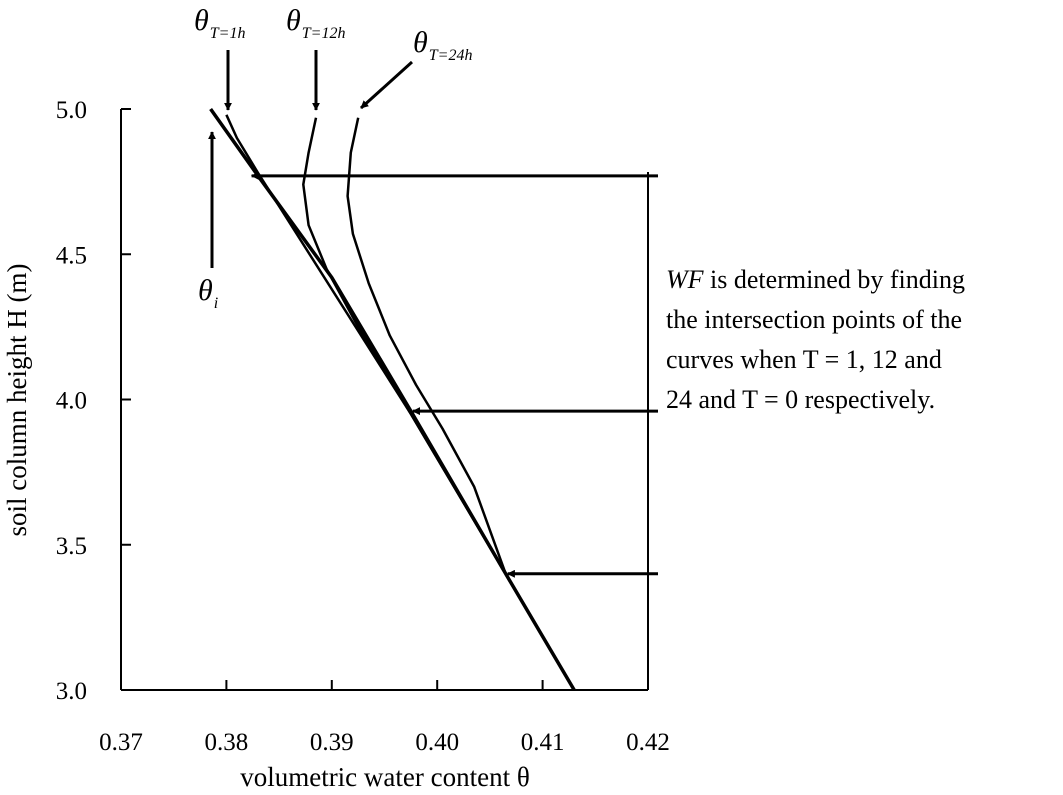 The width and height of the screenshot is (1063, 795). Describe the element at coordinates (385, 777) in the screenshot. I see `x-axis-title: volumetric water content θ` at that location.